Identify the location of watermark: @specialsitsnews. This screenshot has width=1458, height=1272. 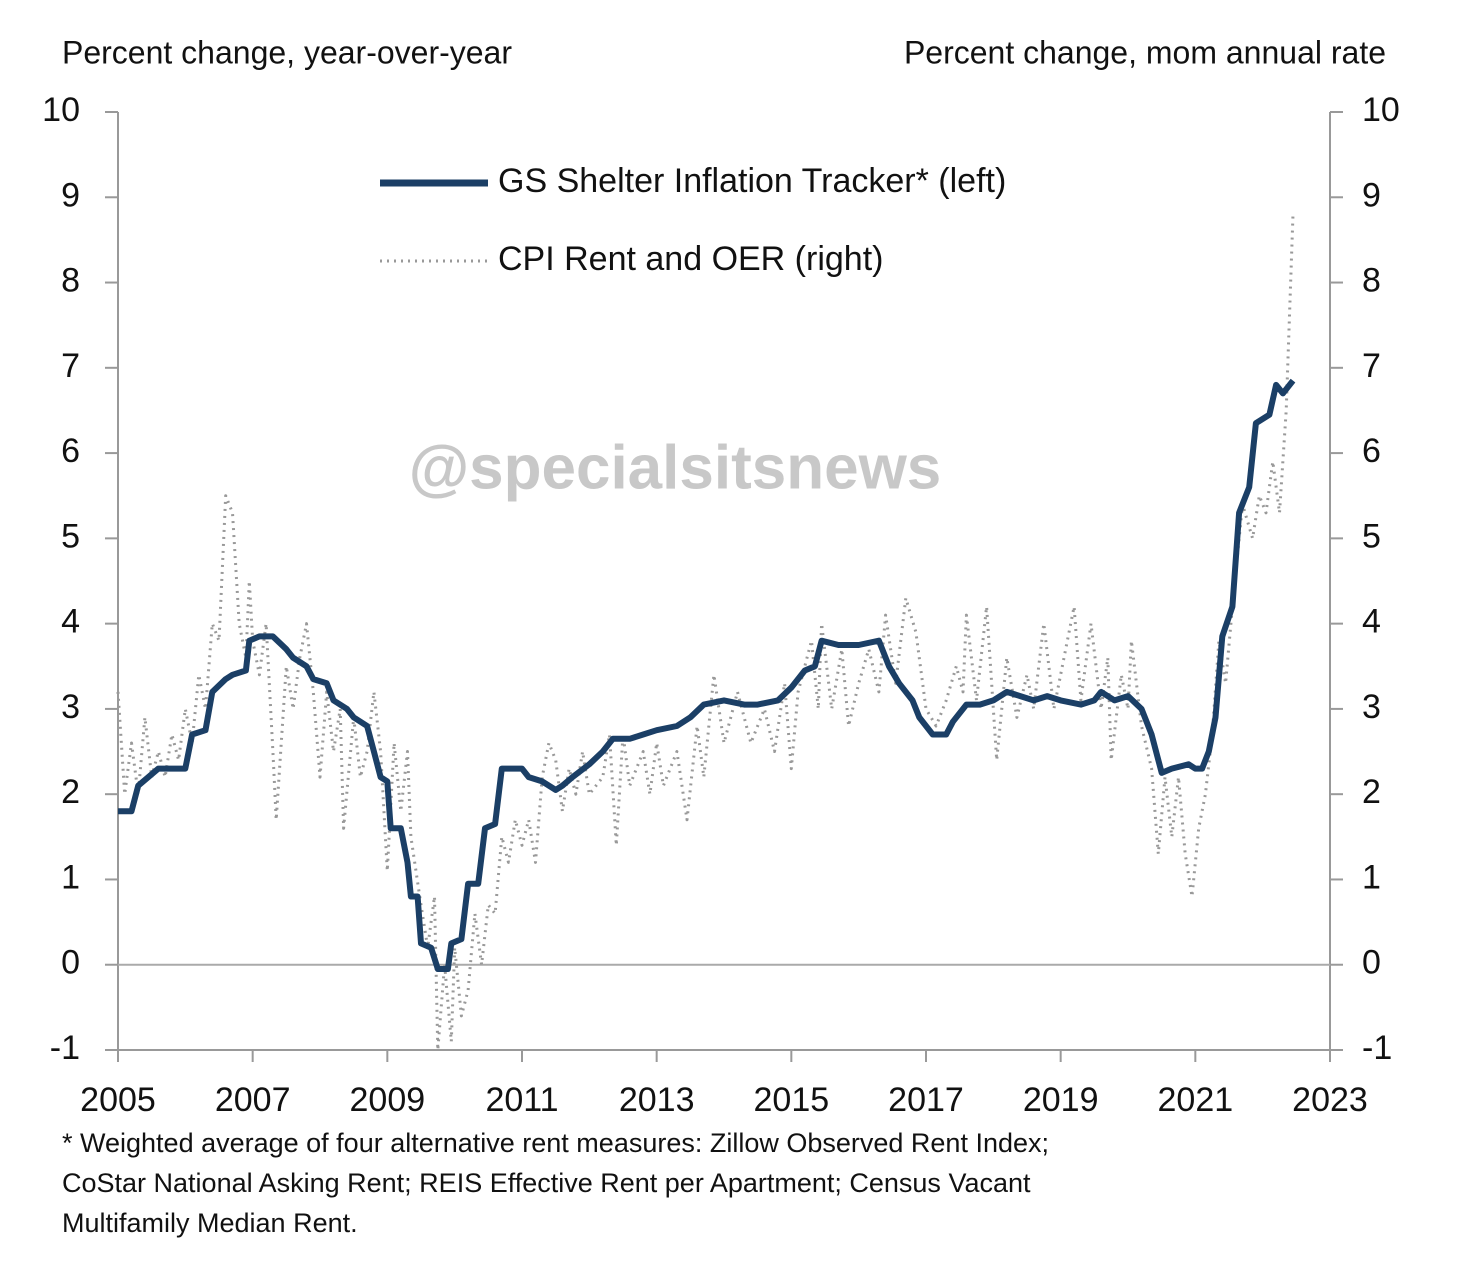
(675, 467).